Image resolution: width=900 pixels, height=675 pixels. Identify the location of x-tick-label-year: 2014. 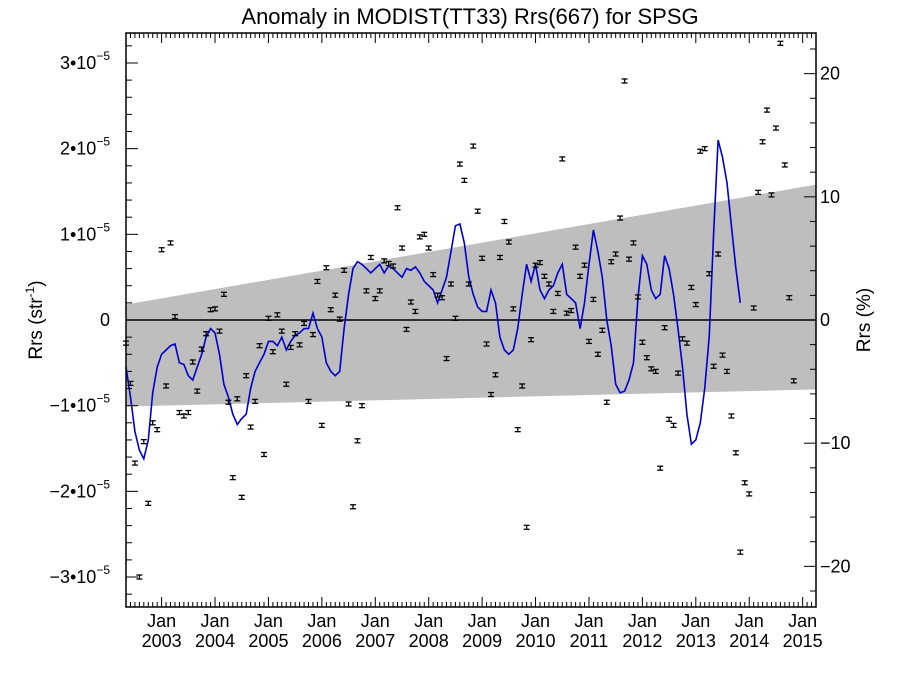
(749, 641).